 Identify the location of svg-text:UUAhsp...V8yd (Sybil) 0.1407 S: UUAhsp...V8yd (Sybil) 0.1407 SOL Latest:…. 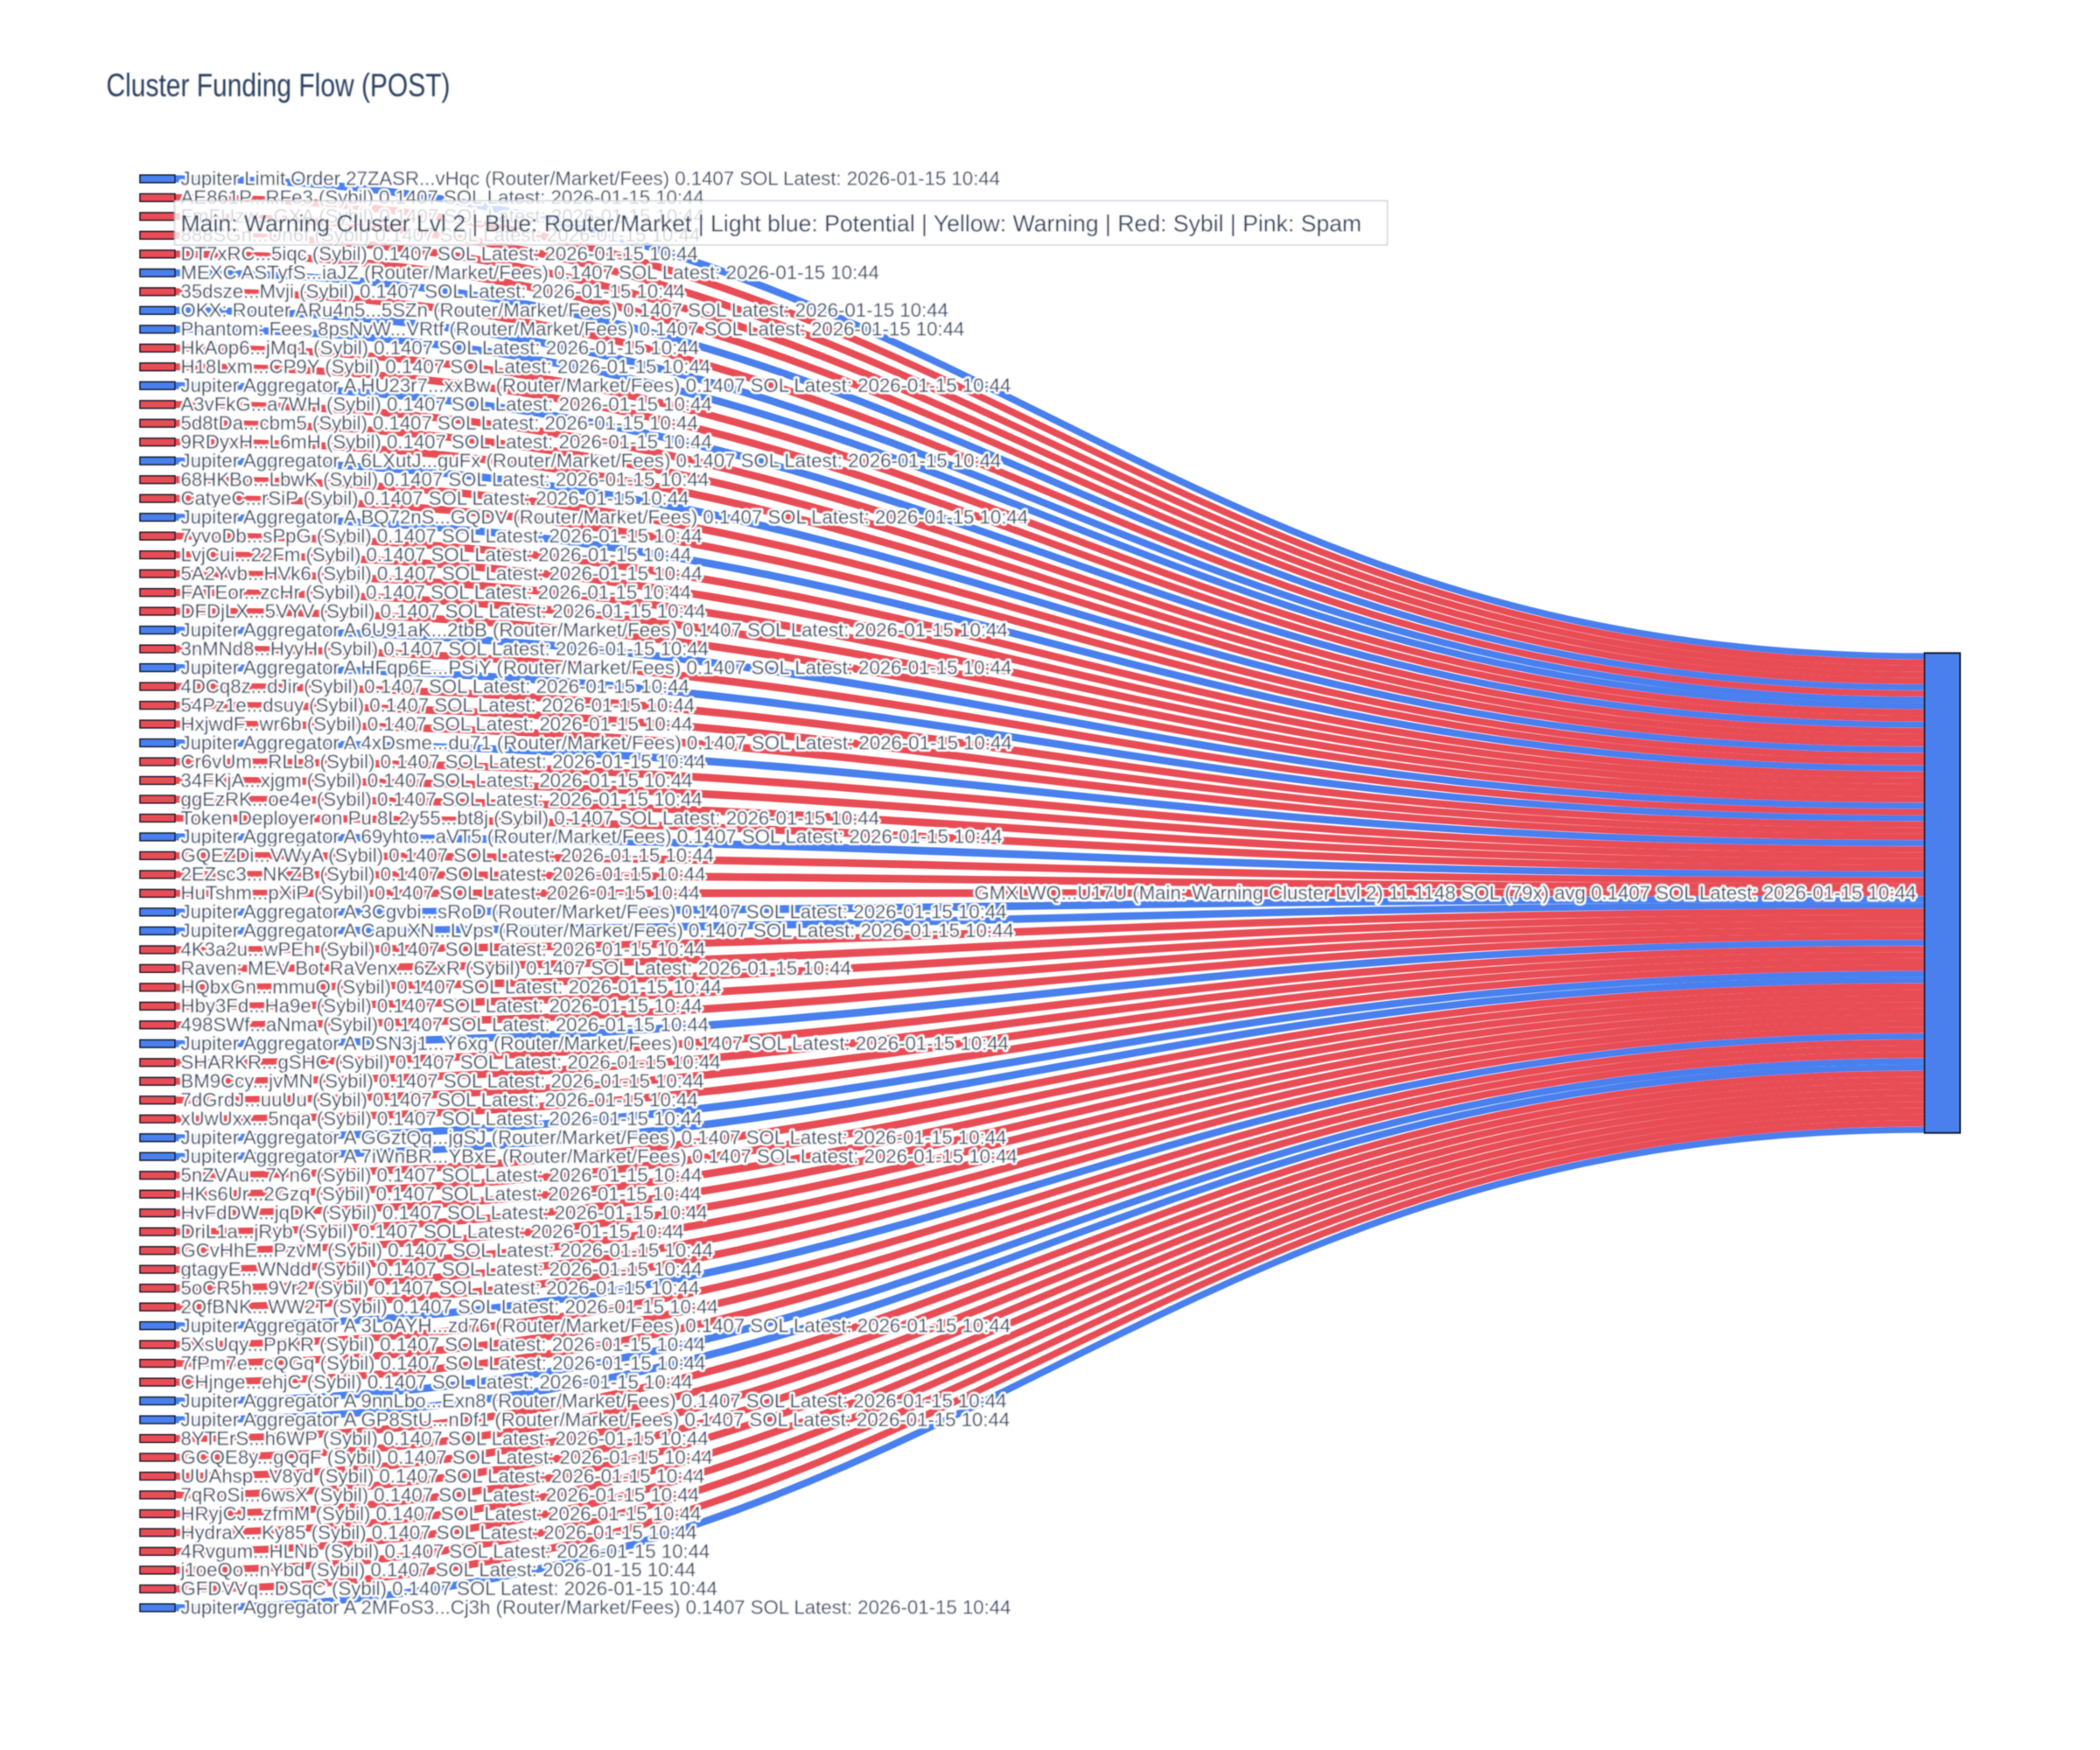
(443, 1476).